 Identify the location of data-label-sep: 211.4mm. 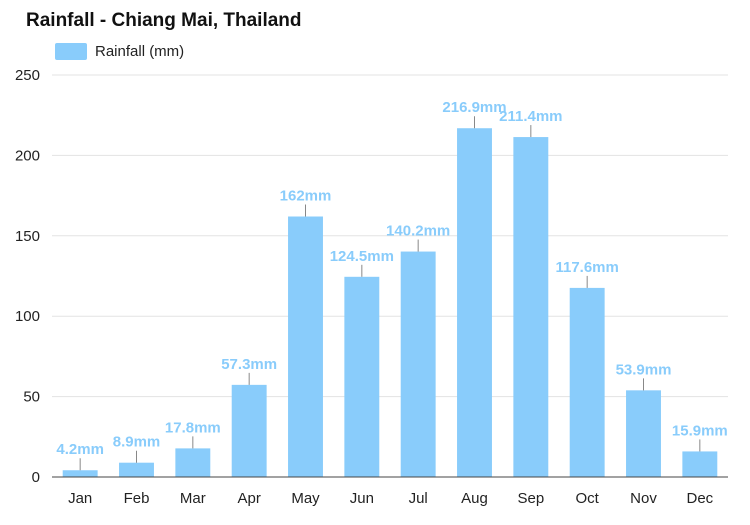
(530, 116).